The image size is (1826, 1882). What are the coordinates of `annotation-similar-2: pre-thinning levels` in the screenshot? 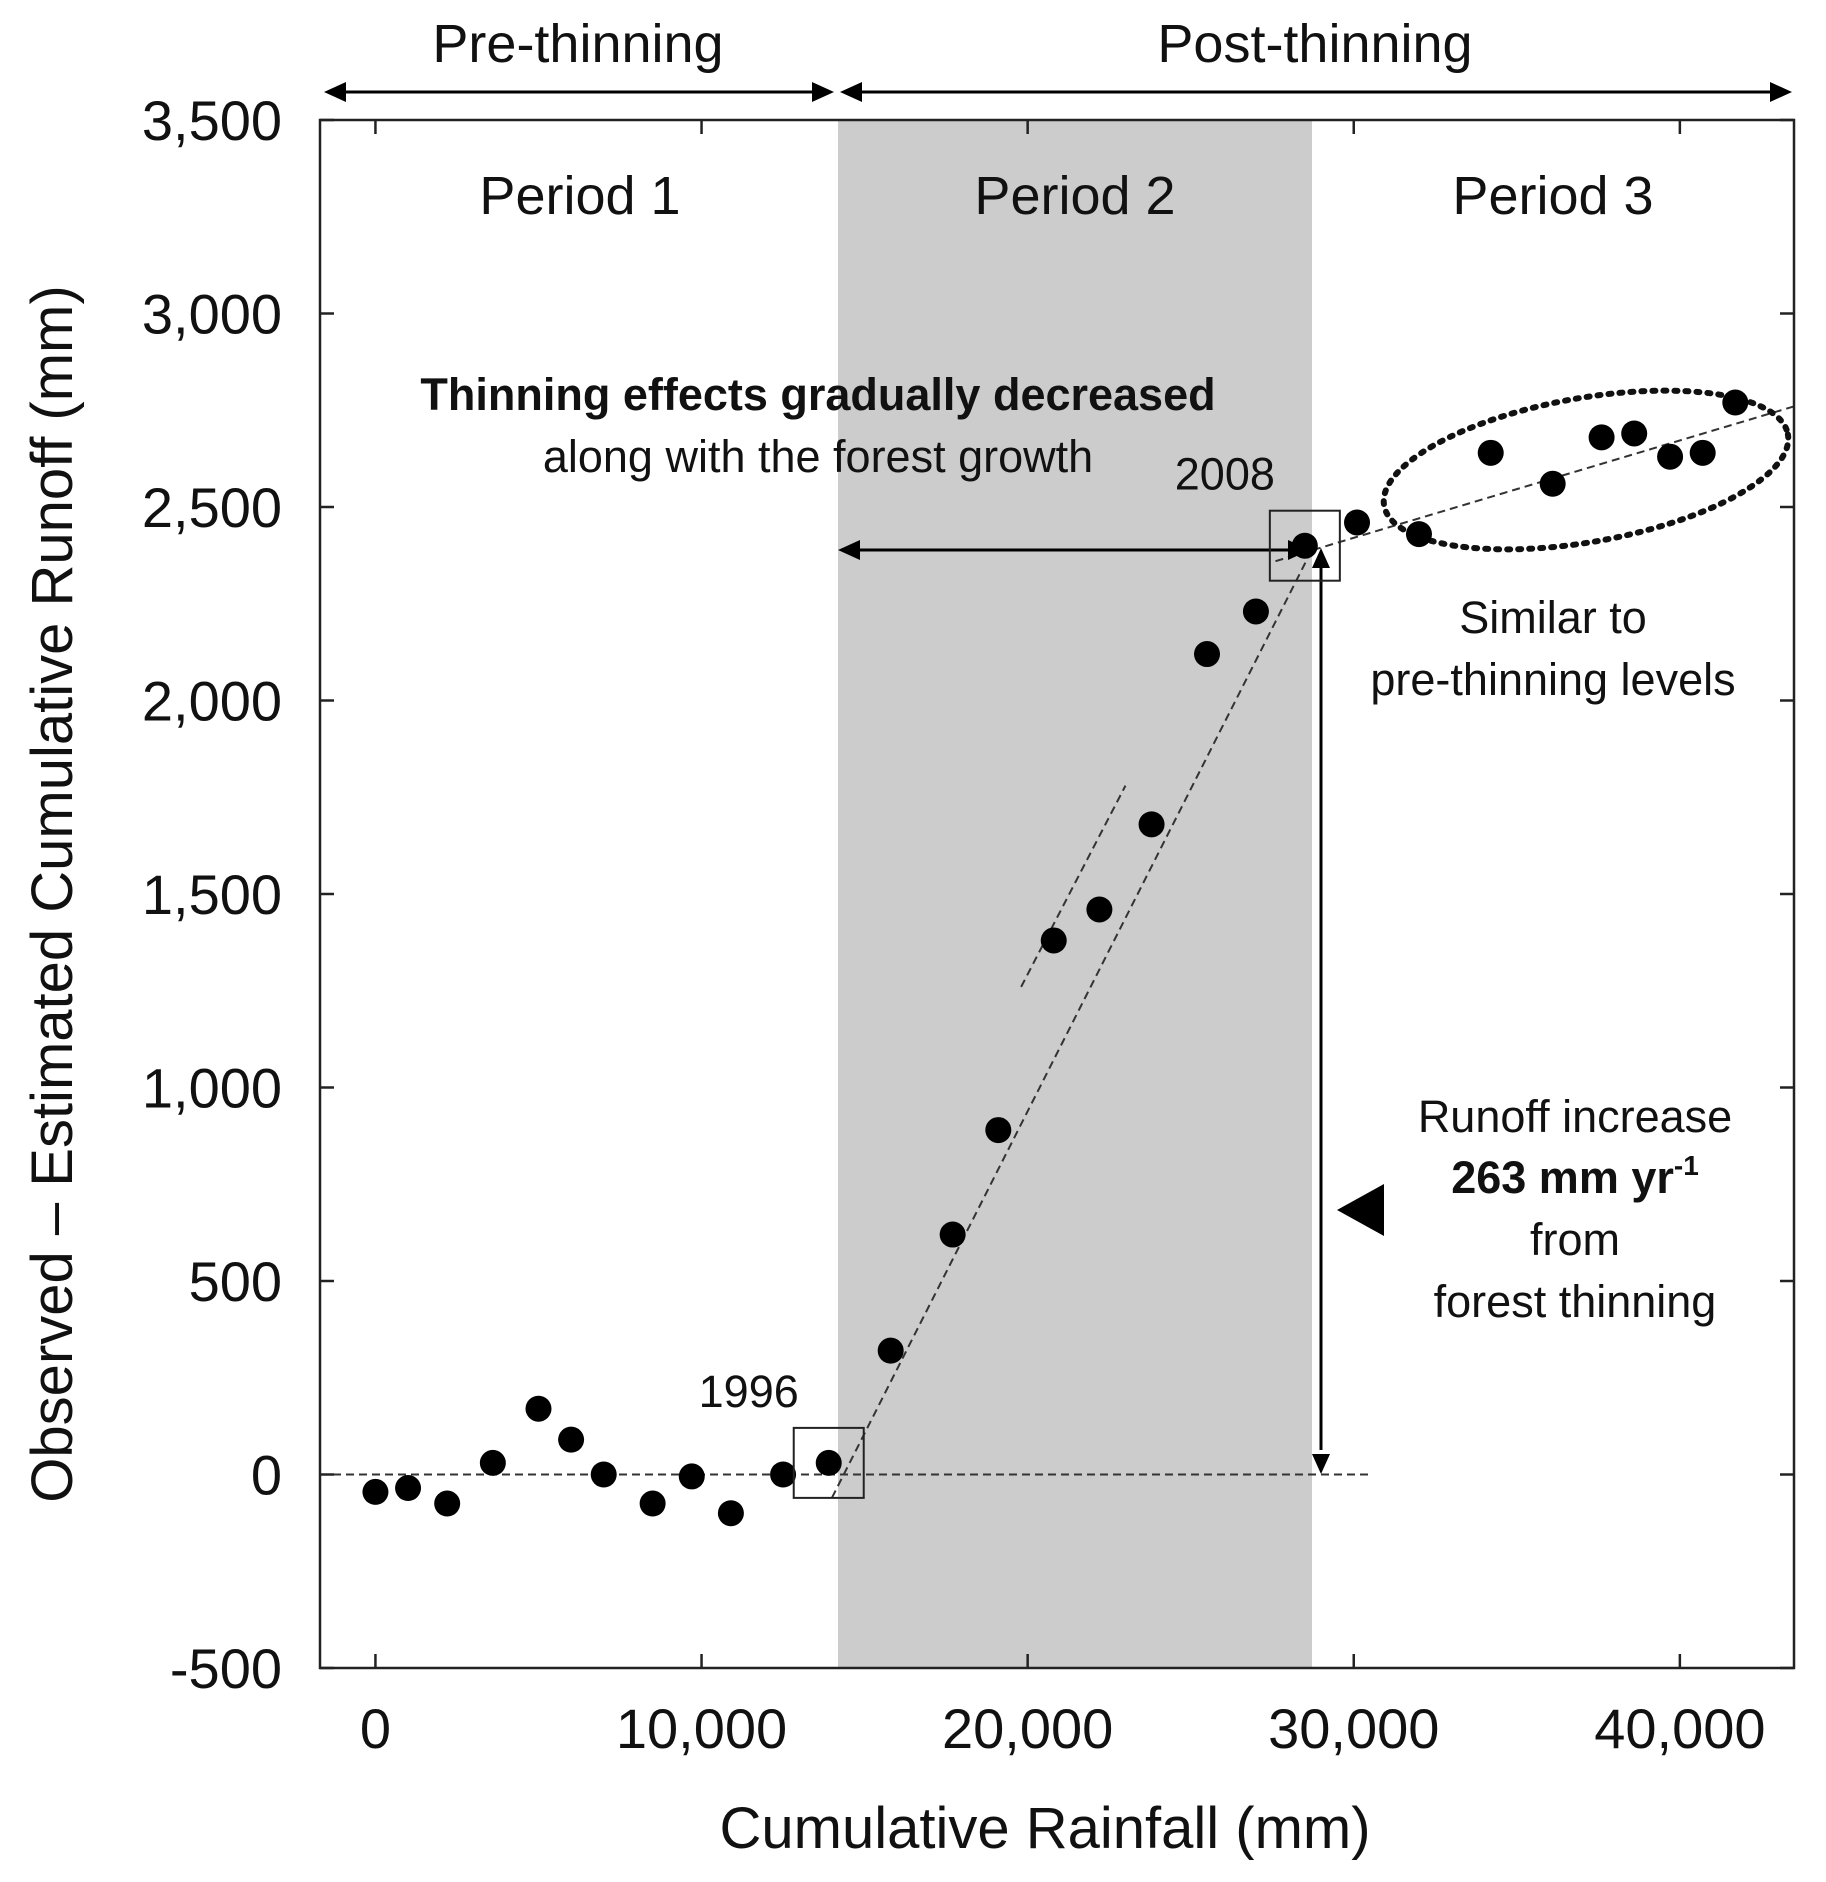 It's located at (1552, 679).